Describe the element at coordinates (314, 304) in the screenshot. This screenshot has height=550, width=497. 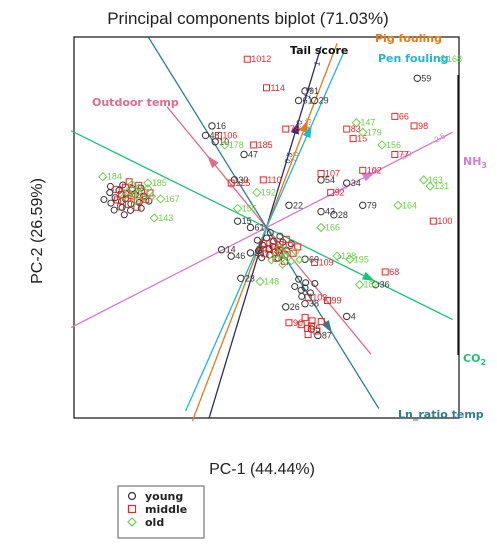
I see `point-label-young: 38` at that location.